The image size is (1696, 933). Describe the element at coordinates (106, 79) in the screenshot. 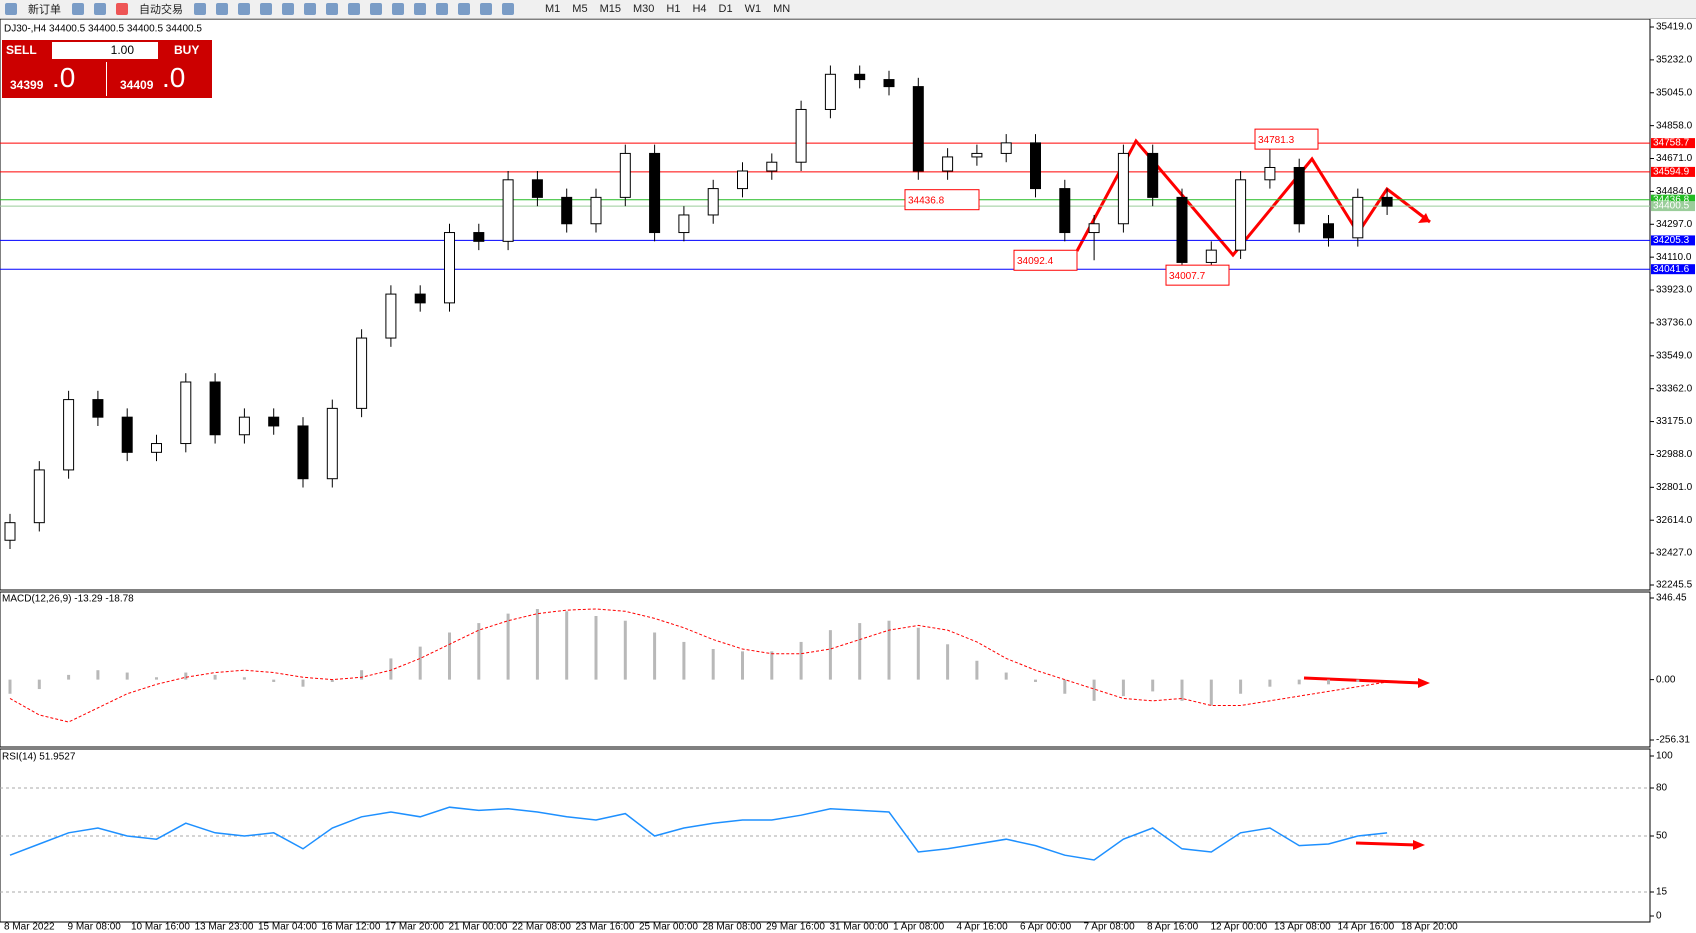

I see `divider` at that location.